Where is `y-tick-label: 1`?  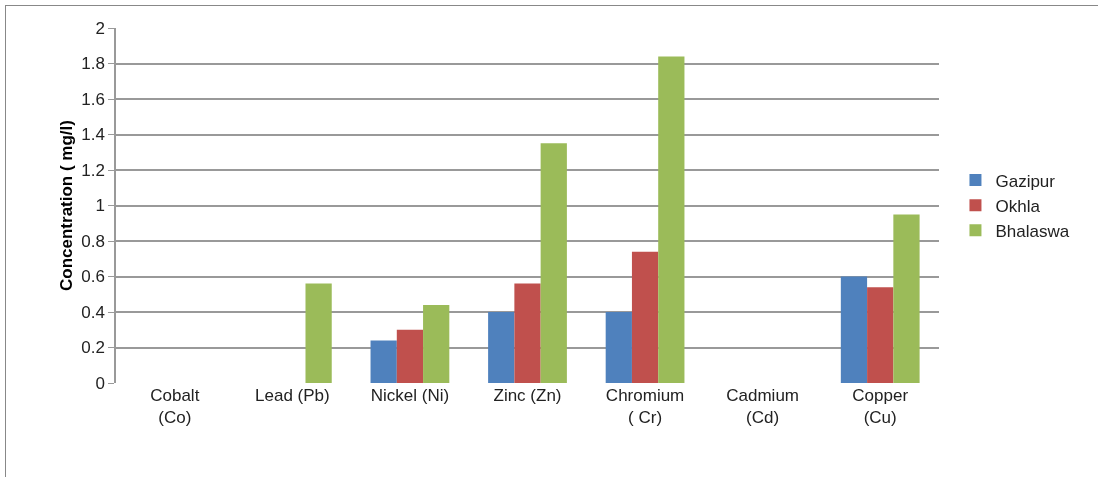 y-tick-label: 1 is located at coordinates (100, 206).